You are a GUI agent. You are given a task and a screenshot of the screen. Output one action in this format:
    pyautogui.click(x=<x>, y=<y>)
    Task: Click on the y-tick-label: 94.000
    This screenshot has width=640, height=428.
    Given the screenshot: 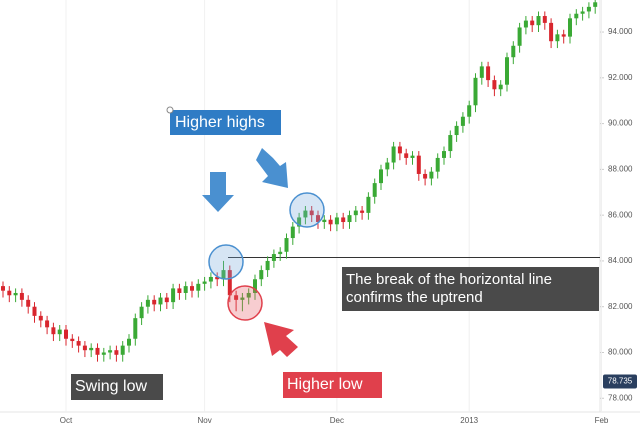 What is the action you would take?
    pyautogui.click(x=620, y=31)
    